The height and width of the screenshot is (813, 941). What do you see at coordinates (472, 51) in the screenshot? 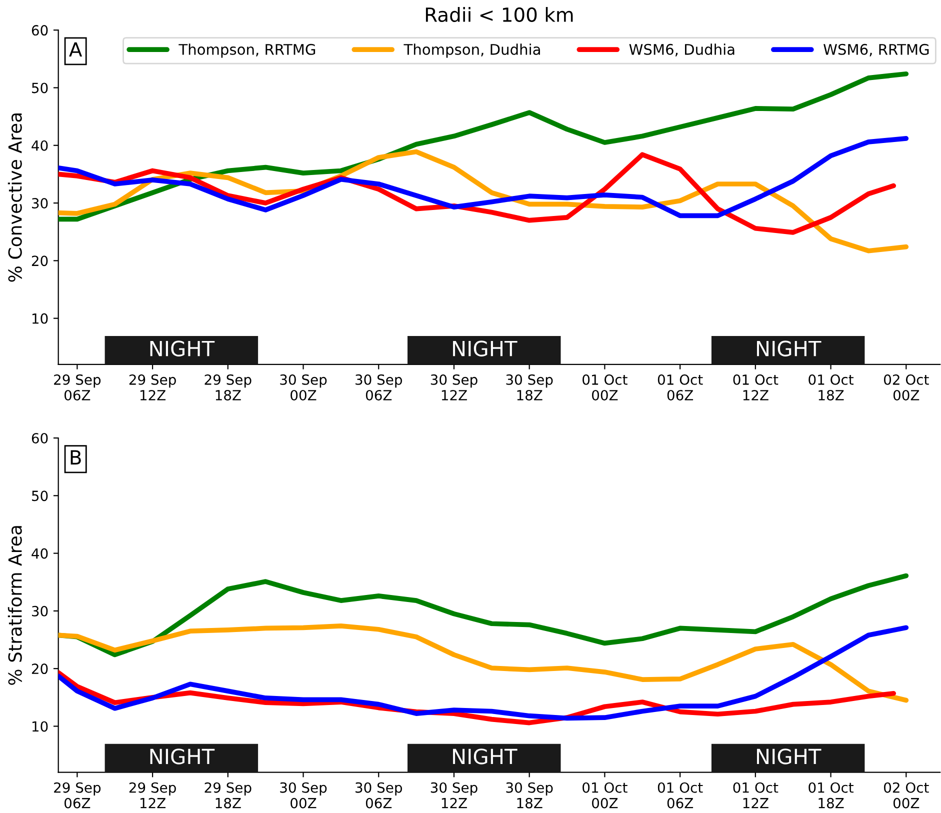
I see `legend-label: Thompson, Dudhia` at bounding box center [472, 51].